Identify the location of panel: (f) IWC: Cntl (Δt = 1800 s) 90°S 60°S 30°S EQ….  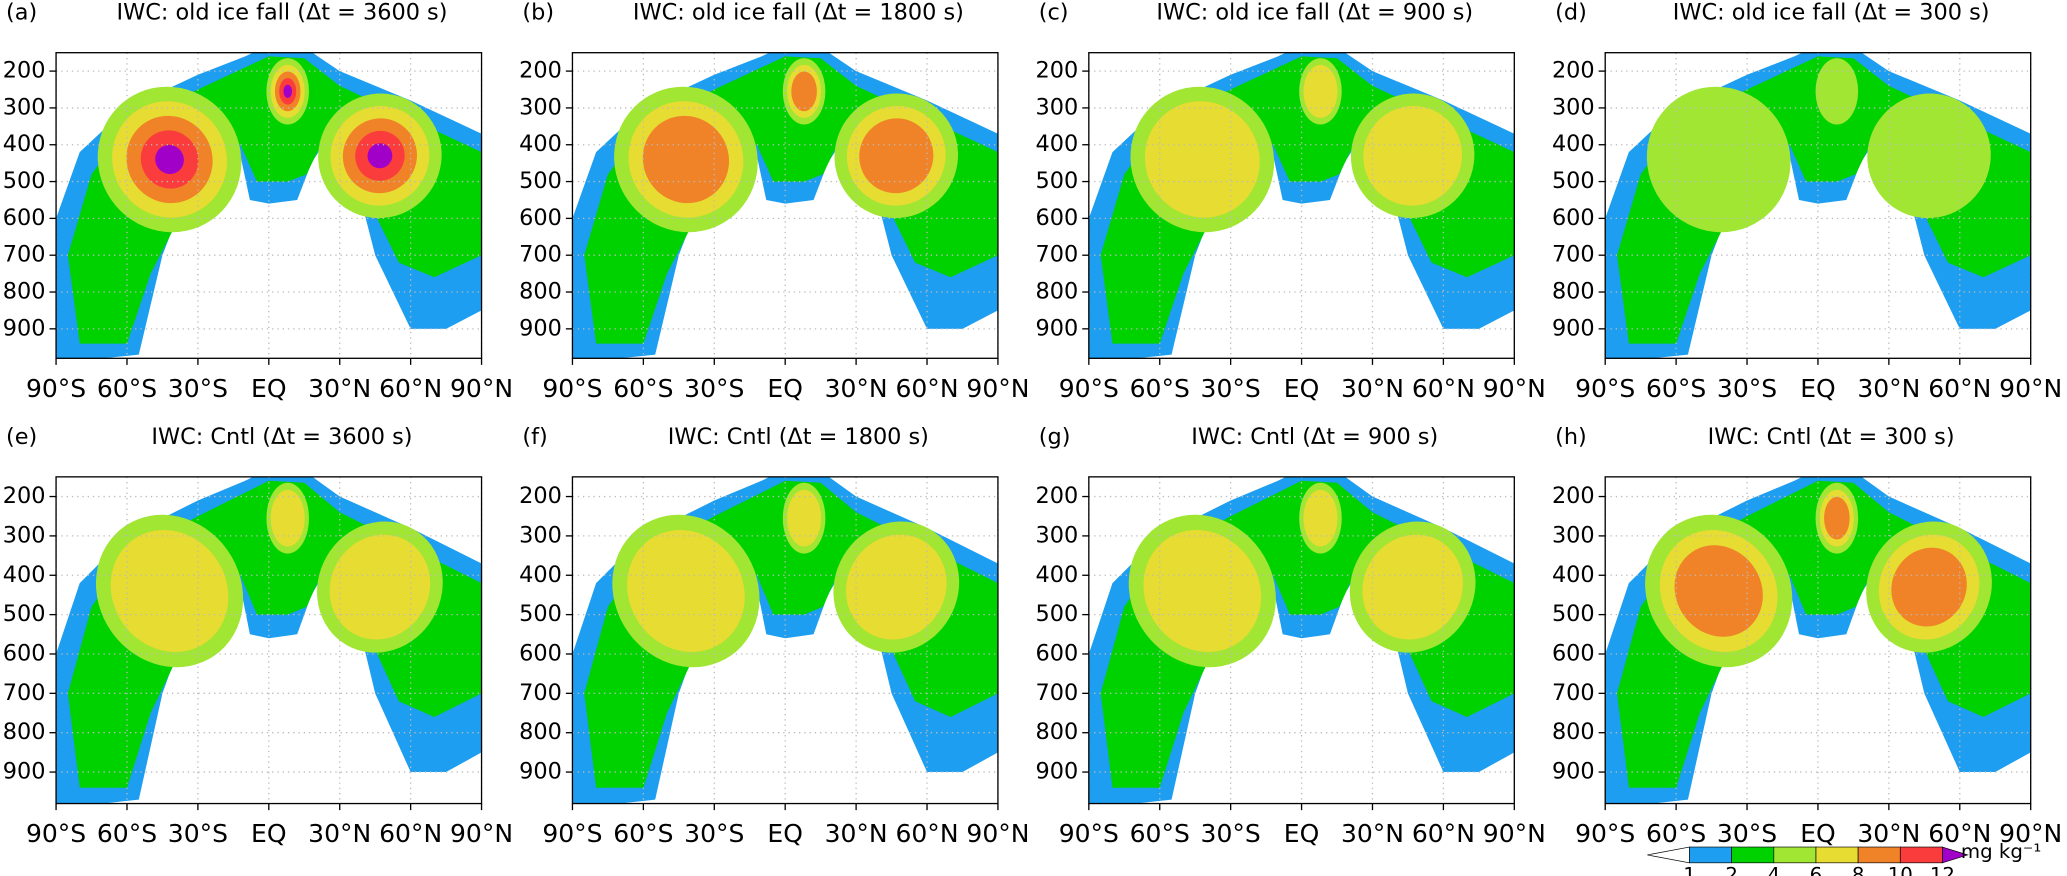
(774, 636).